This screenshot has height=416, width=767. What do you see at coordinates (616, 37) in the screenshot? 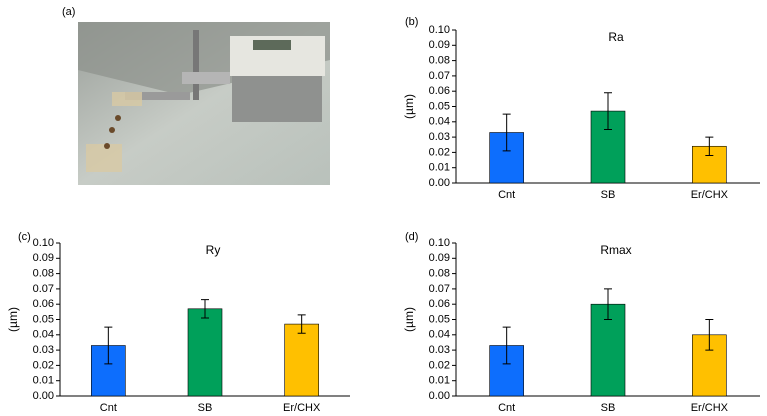
I see `chart-title: Ra` at bounding box center [616, 37].